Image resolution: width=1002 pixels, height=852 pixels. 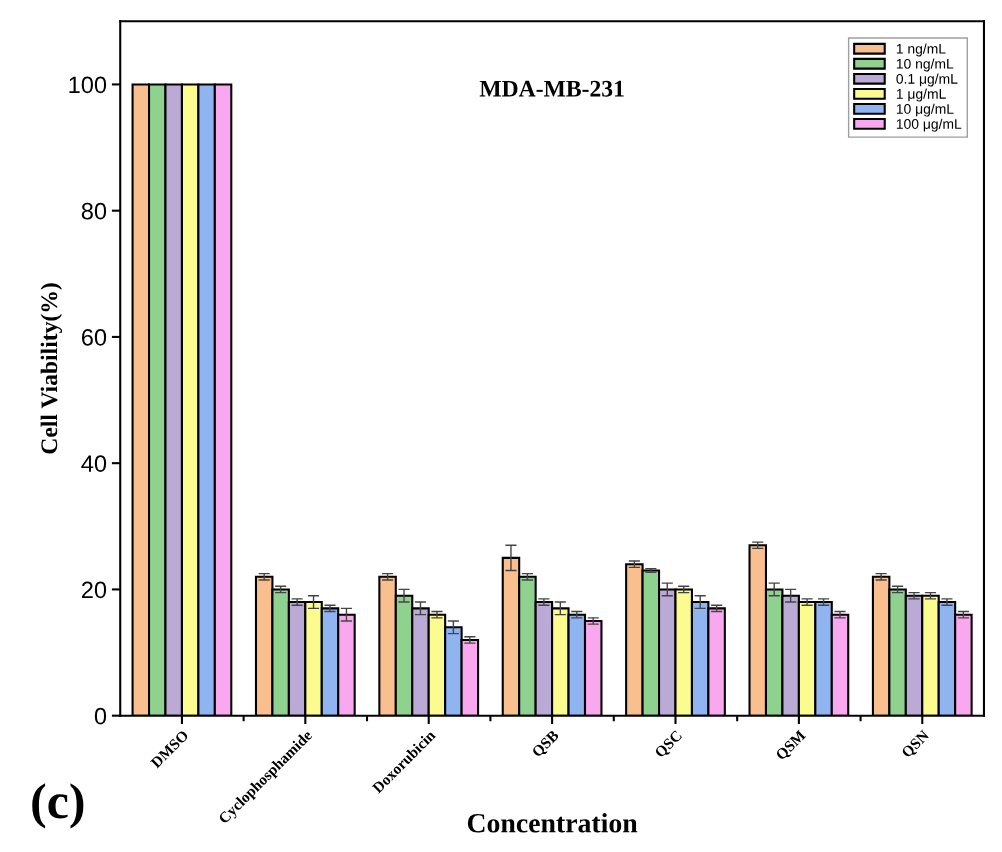 I want to click on y-tick-label: 100, so click(x=88, y=85).